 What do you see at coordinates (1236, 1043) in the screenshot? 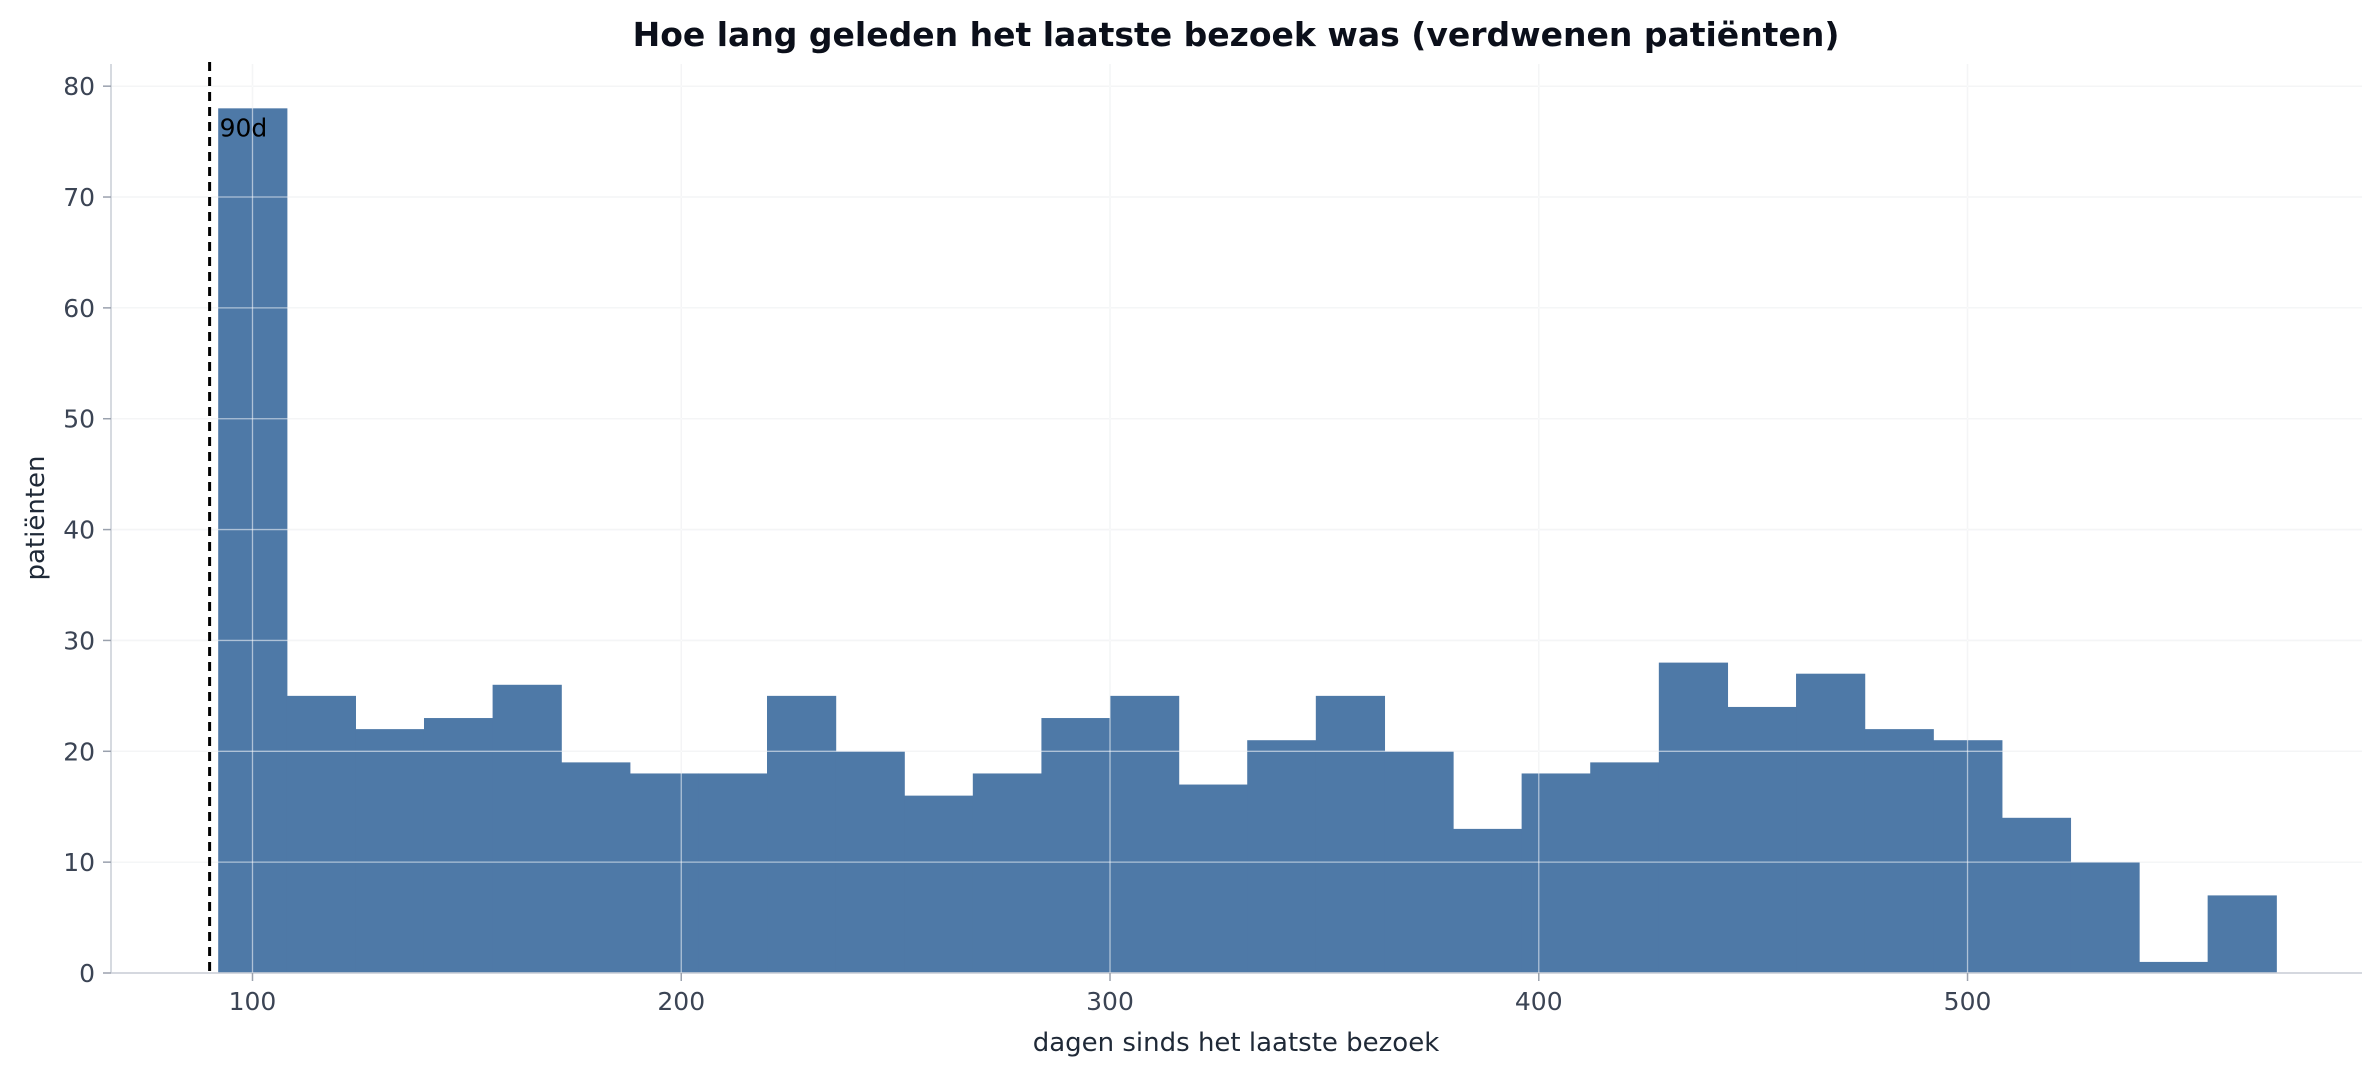
I see `x-axis-label: dagen sinds het laatste bezoek` at bounding box center [1236, 1043].